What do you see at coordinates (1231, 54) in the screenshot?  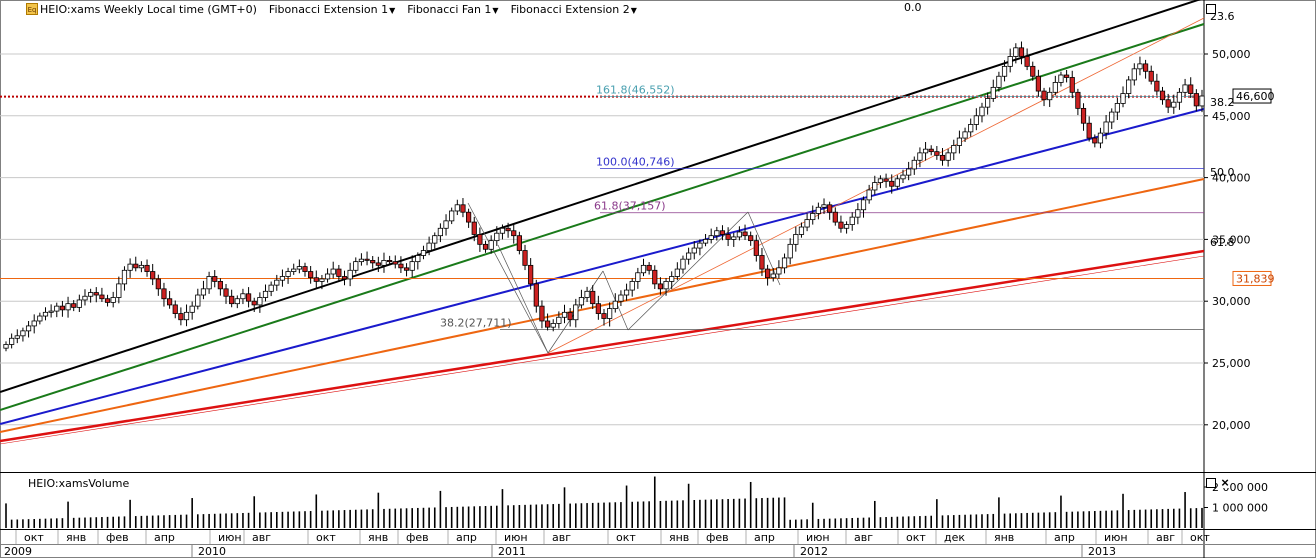 I see `y-tick-label: 50,000` at bounding box center [1231, 54].